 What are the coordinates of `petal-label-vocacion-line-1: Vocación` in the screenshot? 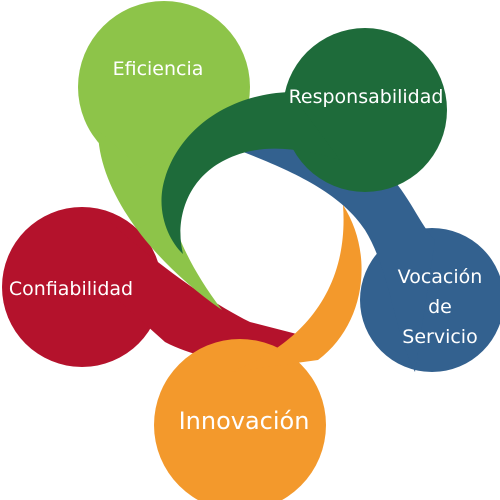 It's located at (440, 277).